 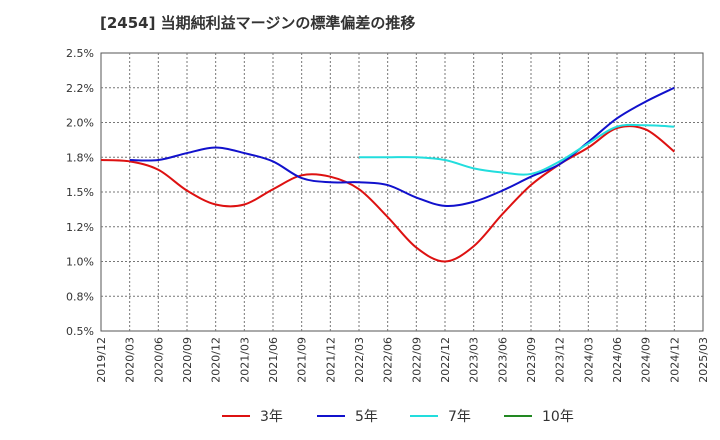 What do you see at coordinates (331, 416) in the screenshot?
I see `legend-swatch-5y` at bounding box center [331, 416].